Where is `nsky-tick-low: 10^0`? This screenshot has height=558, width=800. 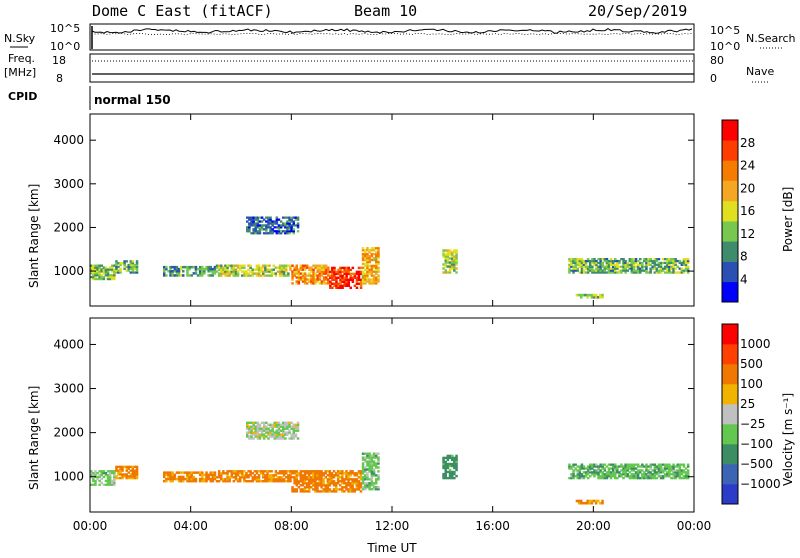
nsky-tick-low: 10^0 is located at coordinates (65, 46).